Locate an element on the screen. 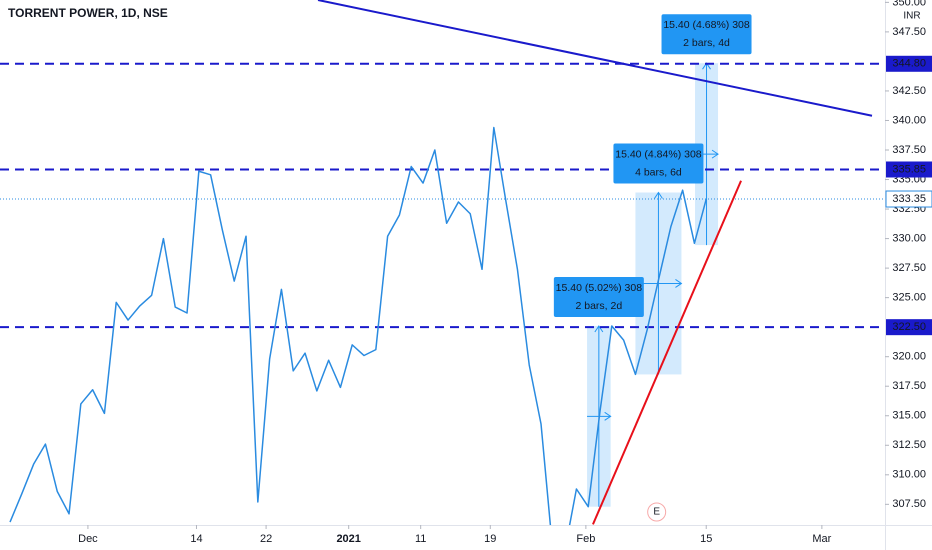 Image resolution: width=932 pixels, height=550 pixels. y-tick-label: 342.50 is located at coordinates (909, 91).